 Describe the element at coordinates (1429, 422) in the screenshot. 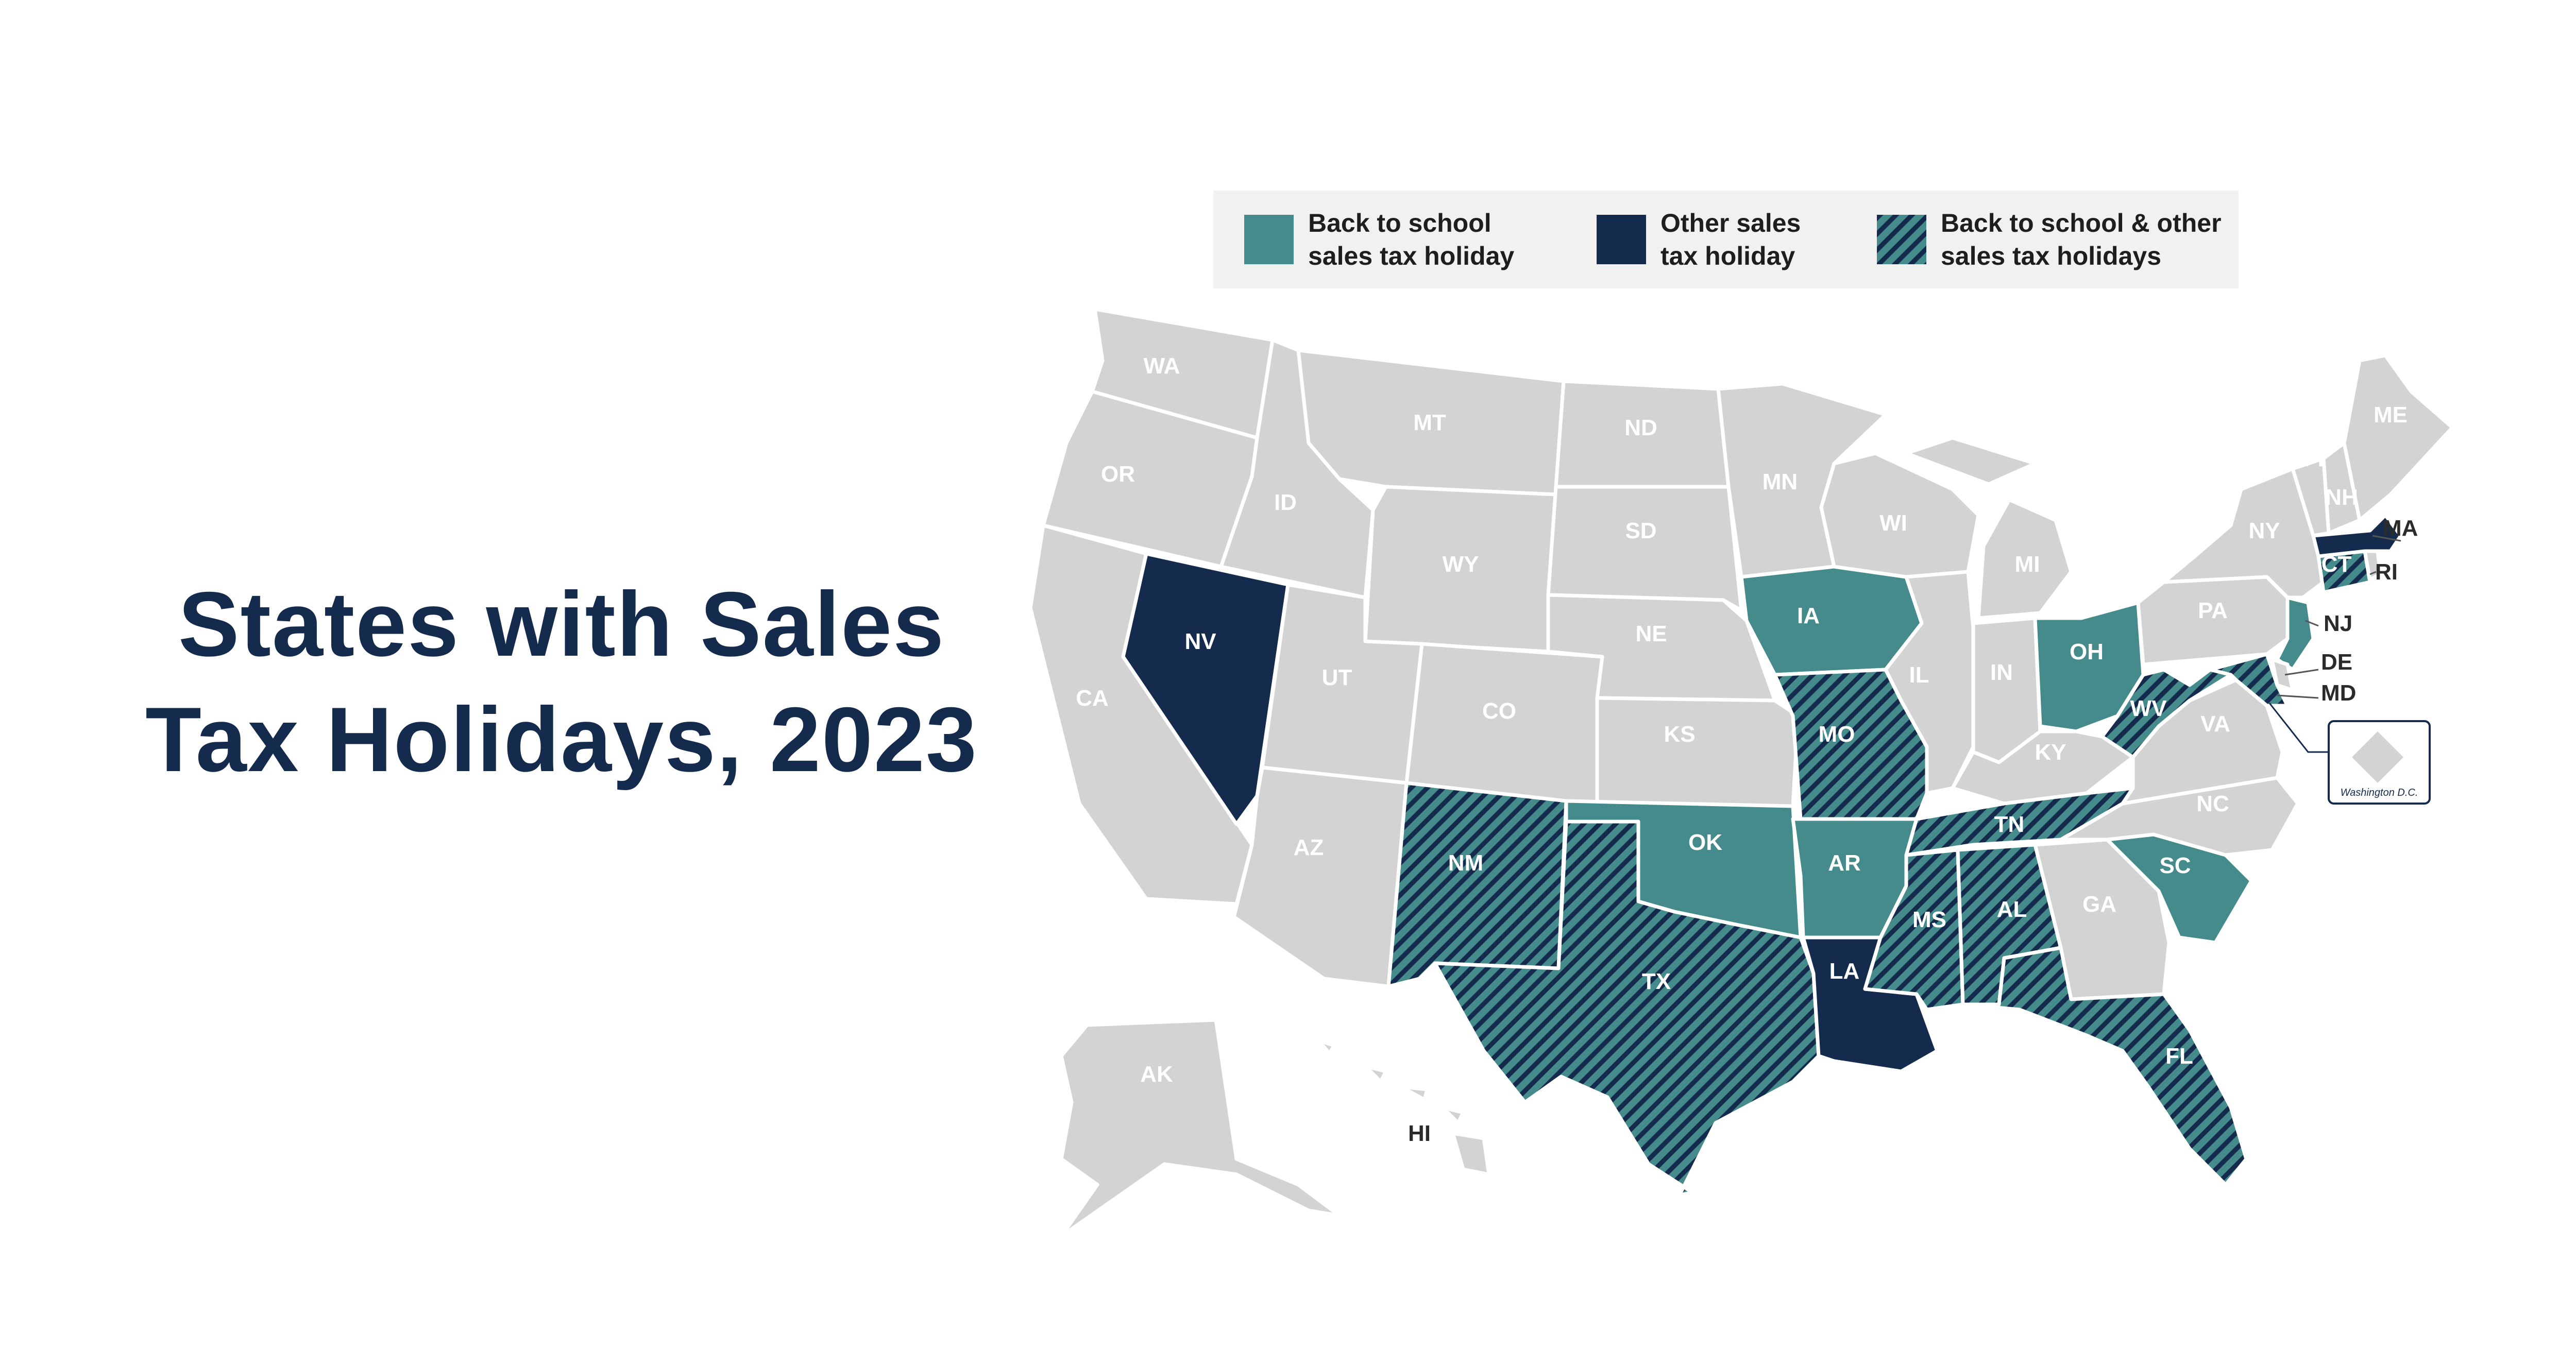

I see `state-label-mt: MT` at that location.